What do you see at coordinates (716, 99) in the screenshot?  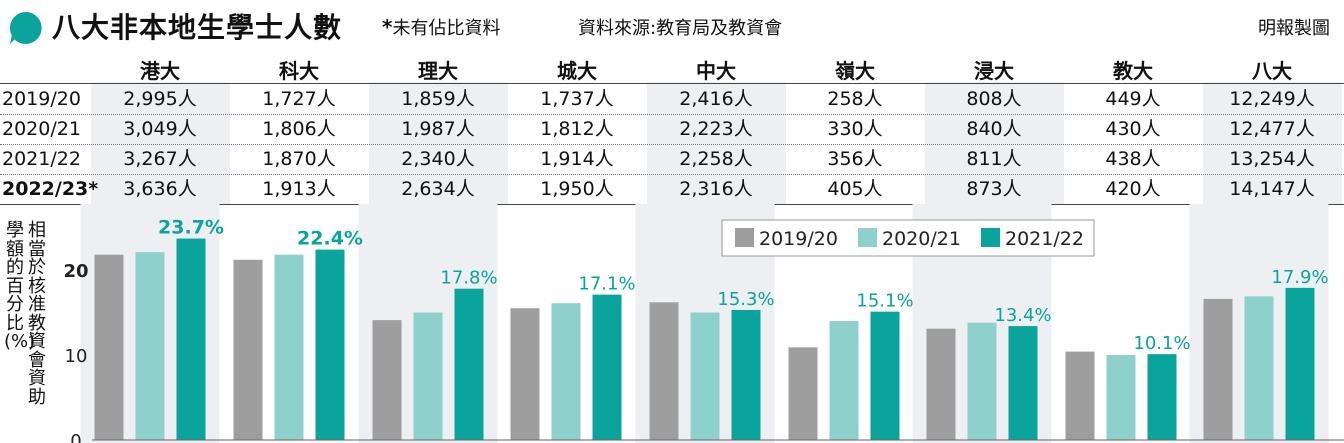 I see `table-cell: 2,416人` at bounding box center [716, 99].